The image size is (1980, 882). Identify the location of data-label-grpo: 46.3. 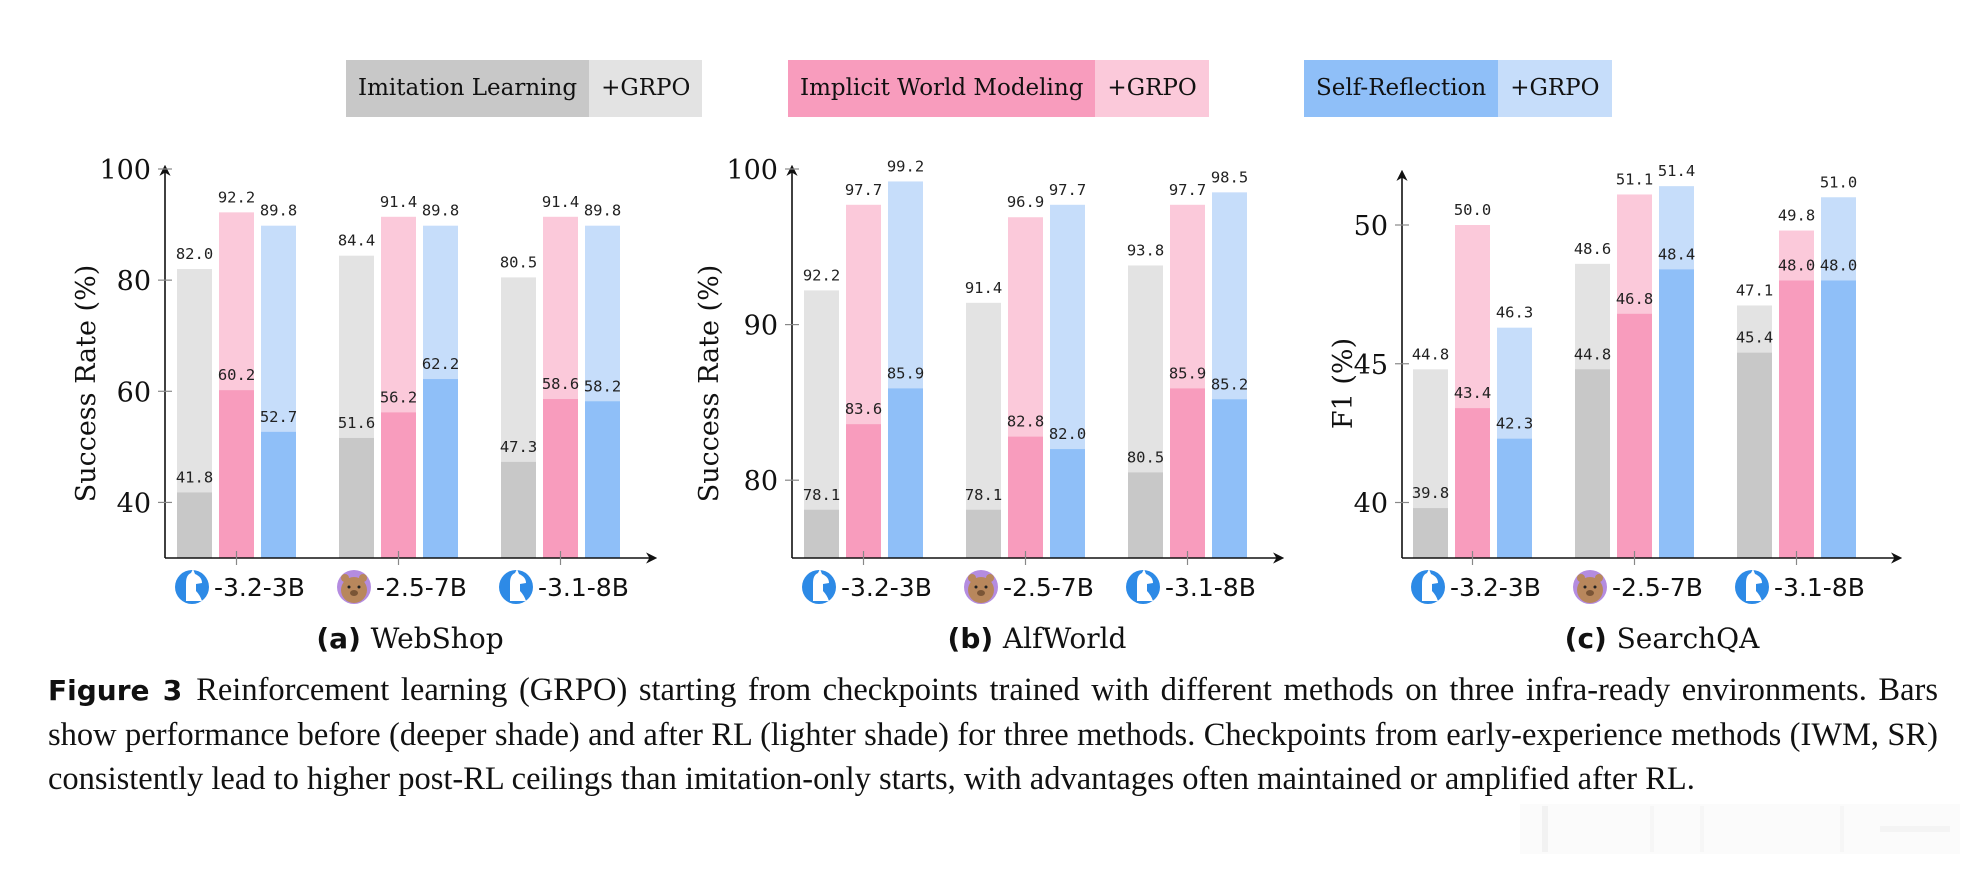
(1514, 313).